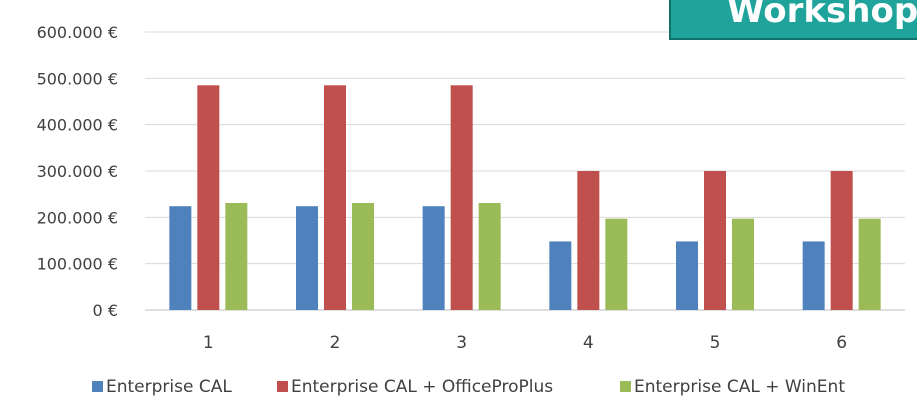 This screenshot has width=917, height=409. What do you see at coordinates (525, 343) in the screenshot?
I see `x-axis: 1 2 3 4 5 6` at bounding box center [525, 343].